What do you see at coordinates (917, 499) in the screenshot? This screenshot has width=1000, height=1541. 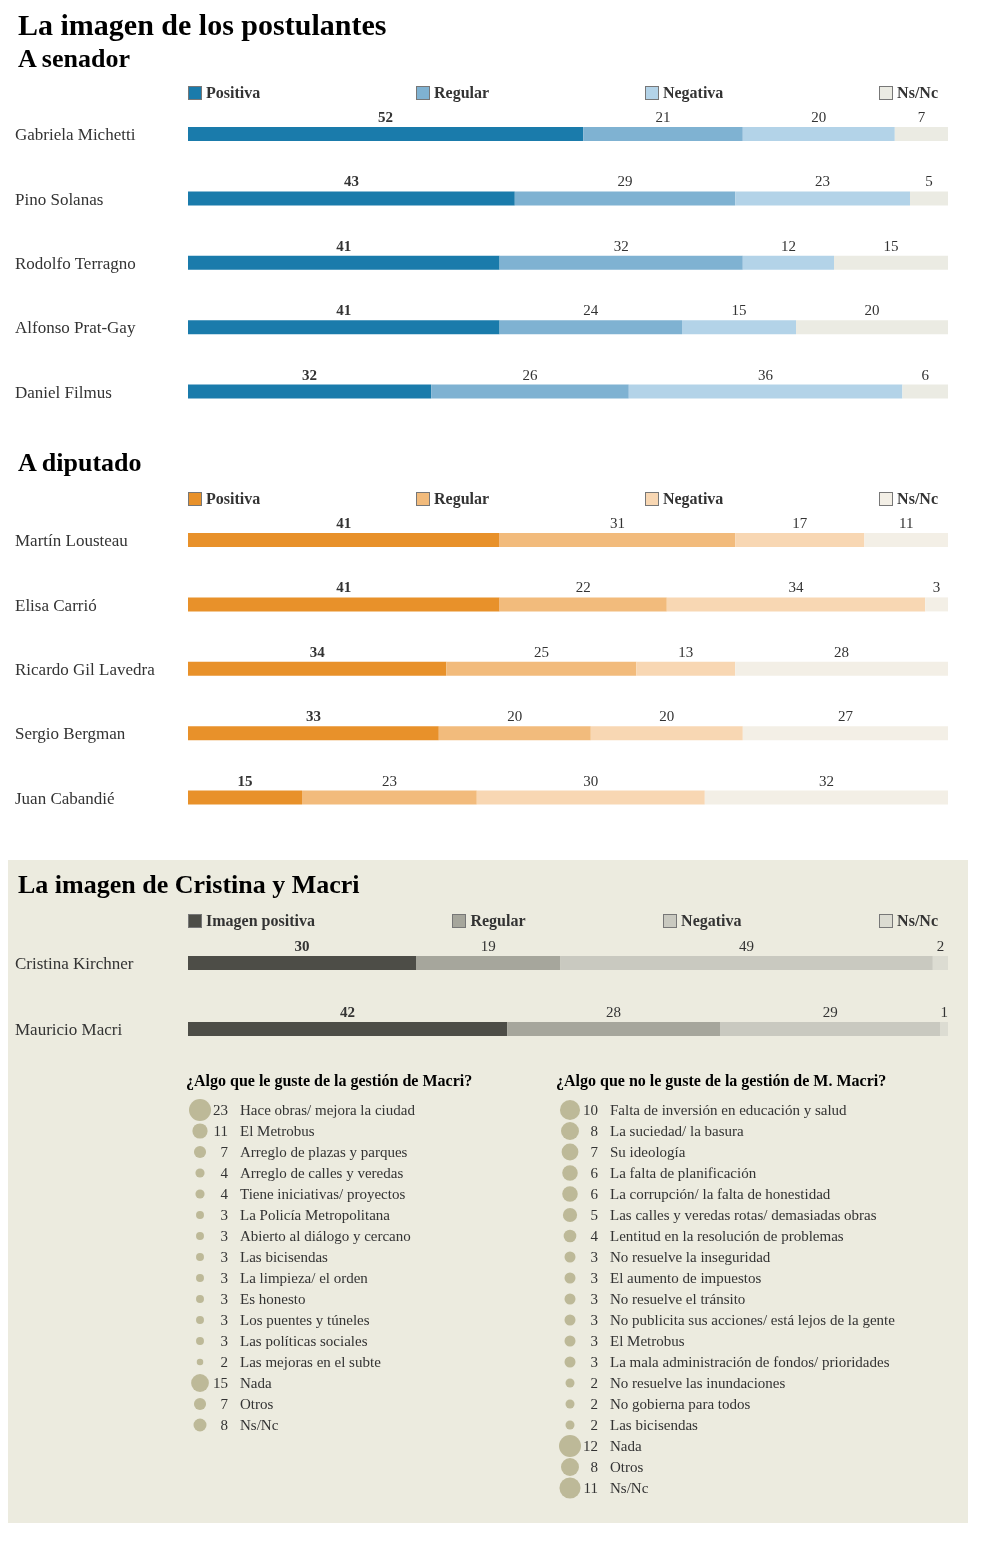 I see `legend-label: Ns/Nc` at bounding box center [917, 499].